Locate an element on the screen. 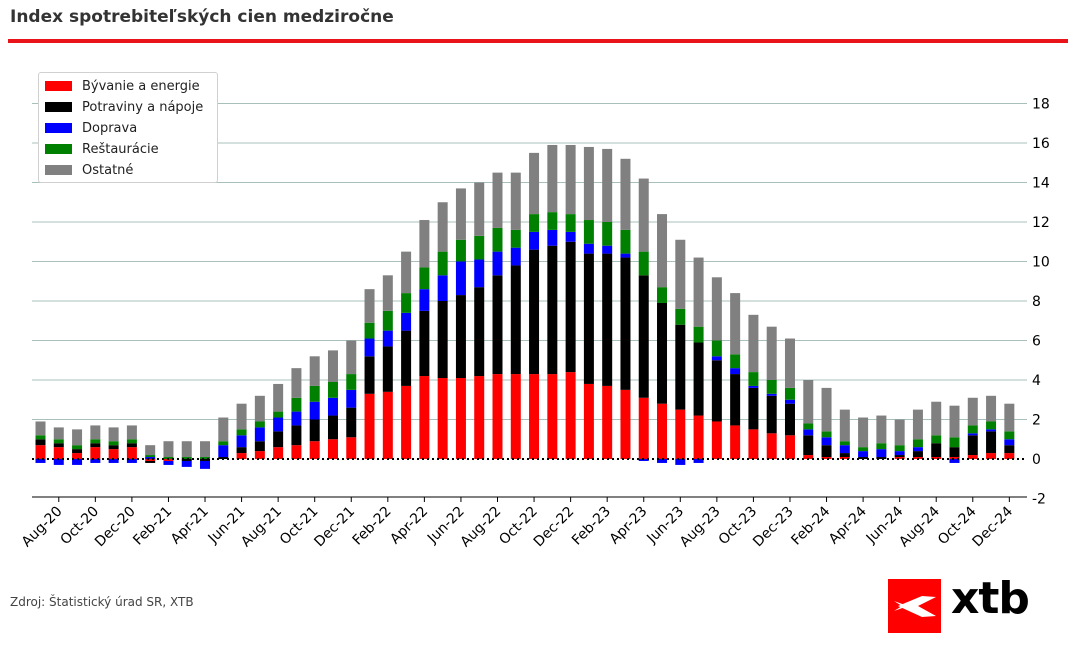  legend-item-housing: Bývanie a energie is located at coordinates (122, 86).